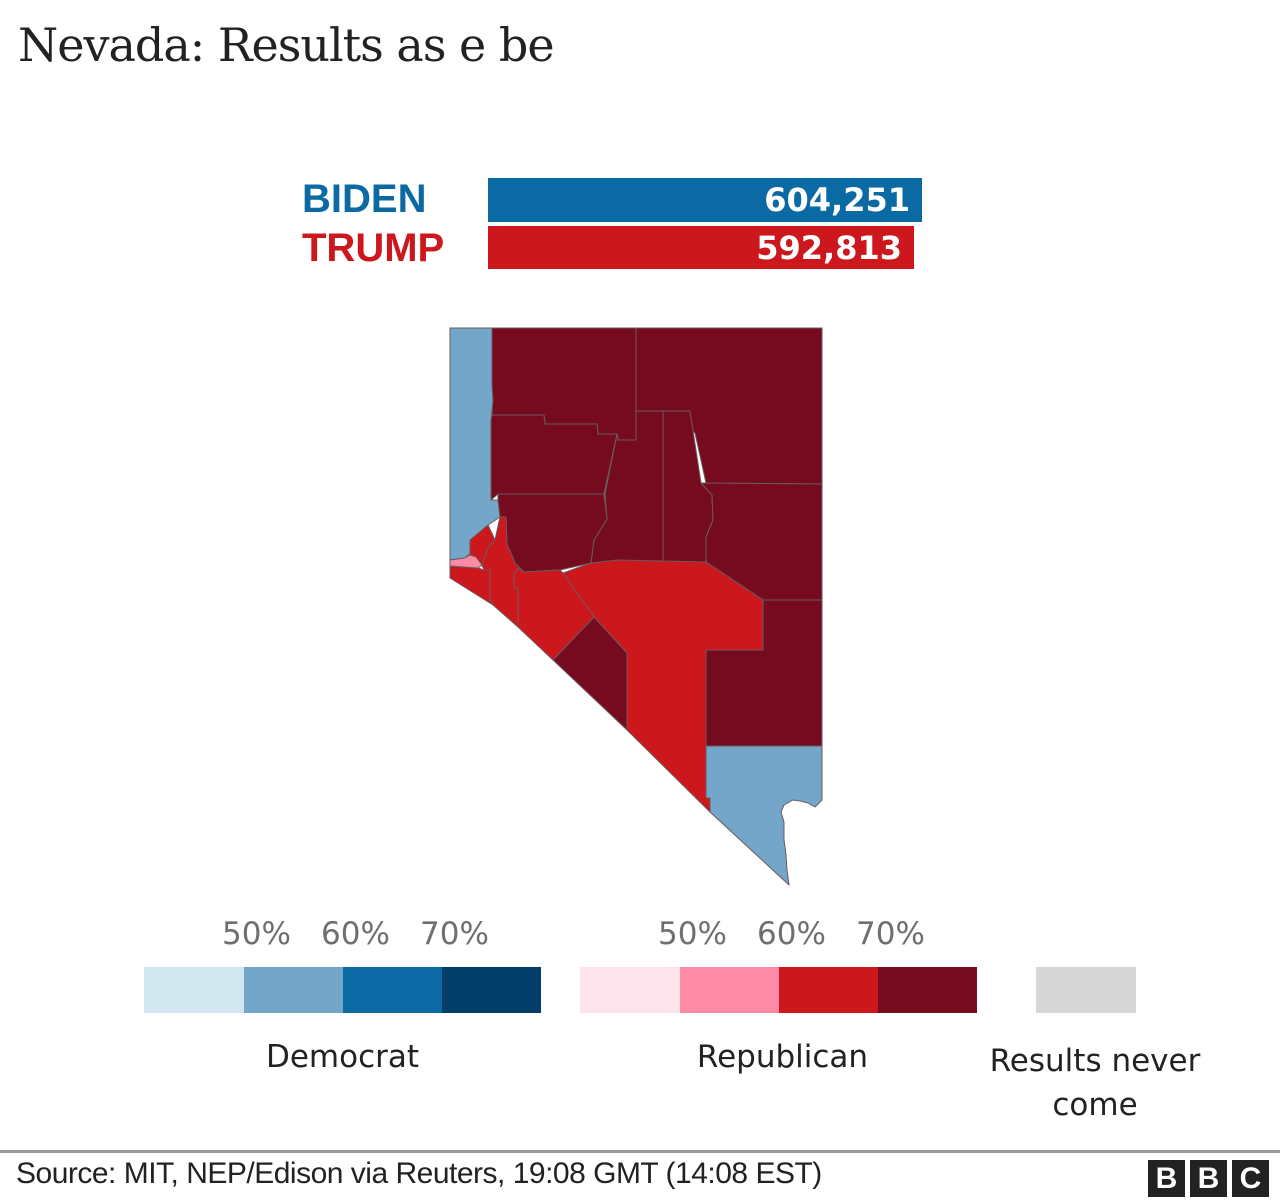  I want to click on chart-title: Nevada: Results as e be, so click(286, 45).